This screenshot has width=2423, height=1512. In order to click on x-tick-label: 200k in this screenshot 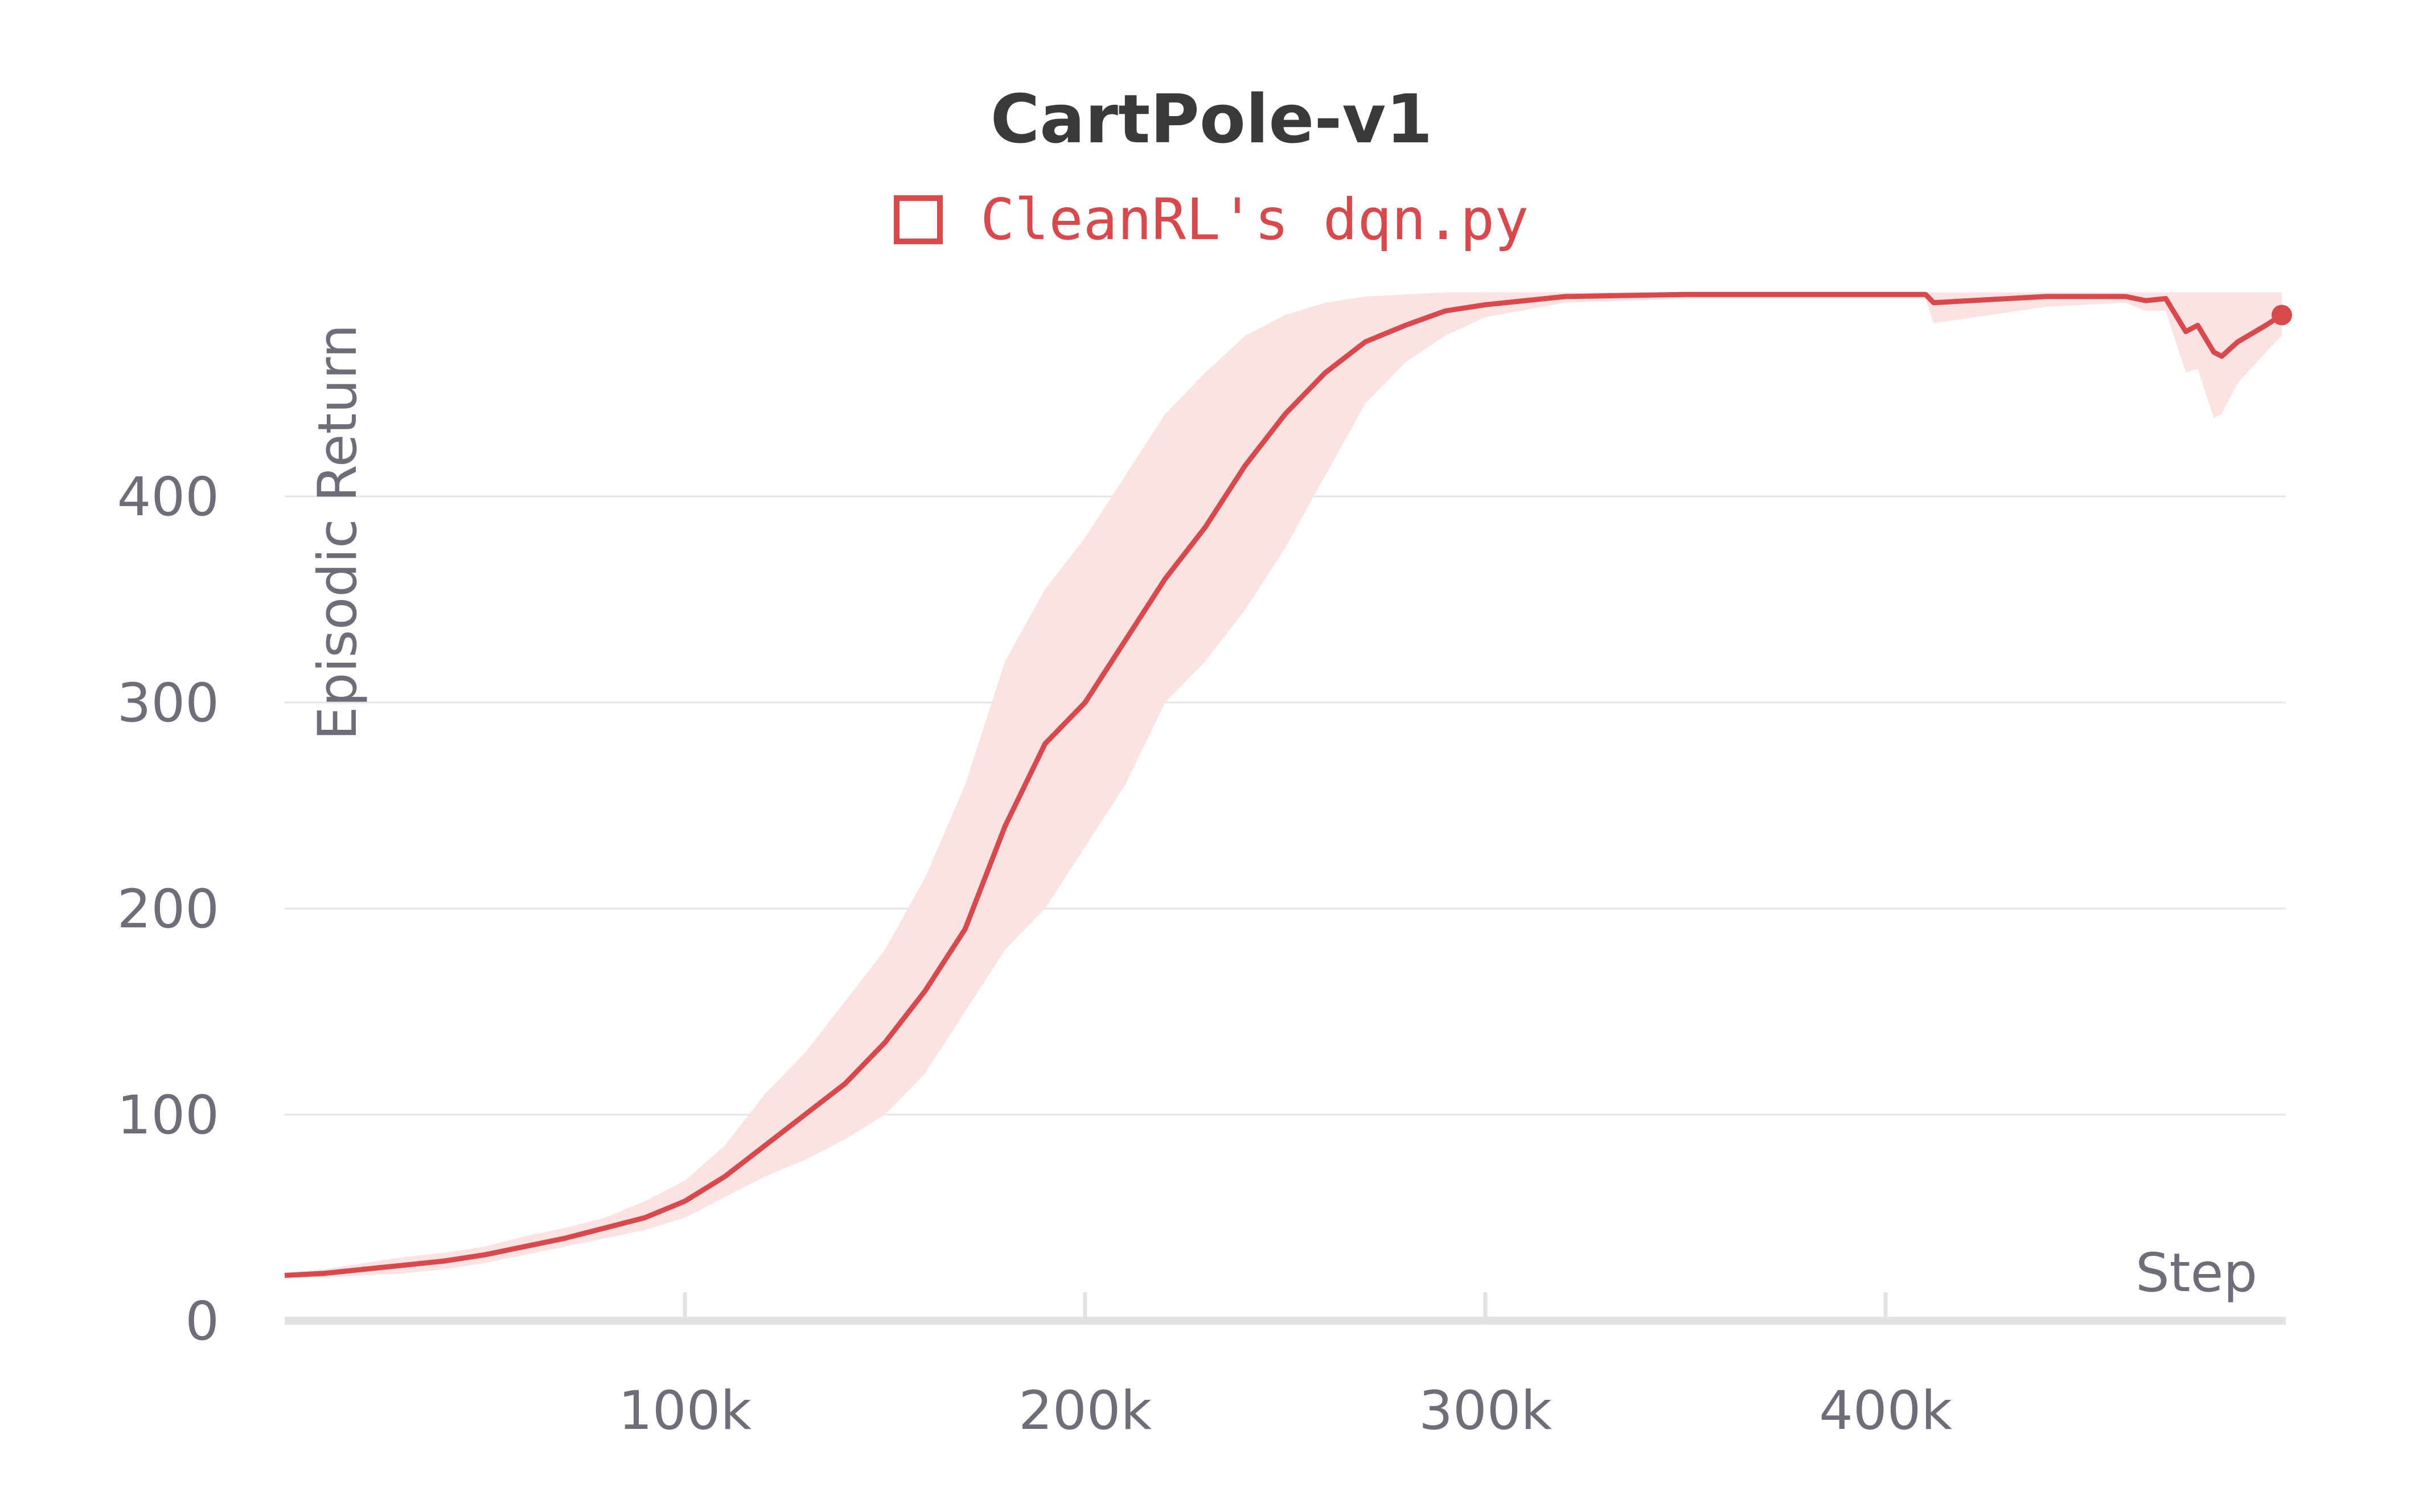, I will do `click(1085, 1411)`.